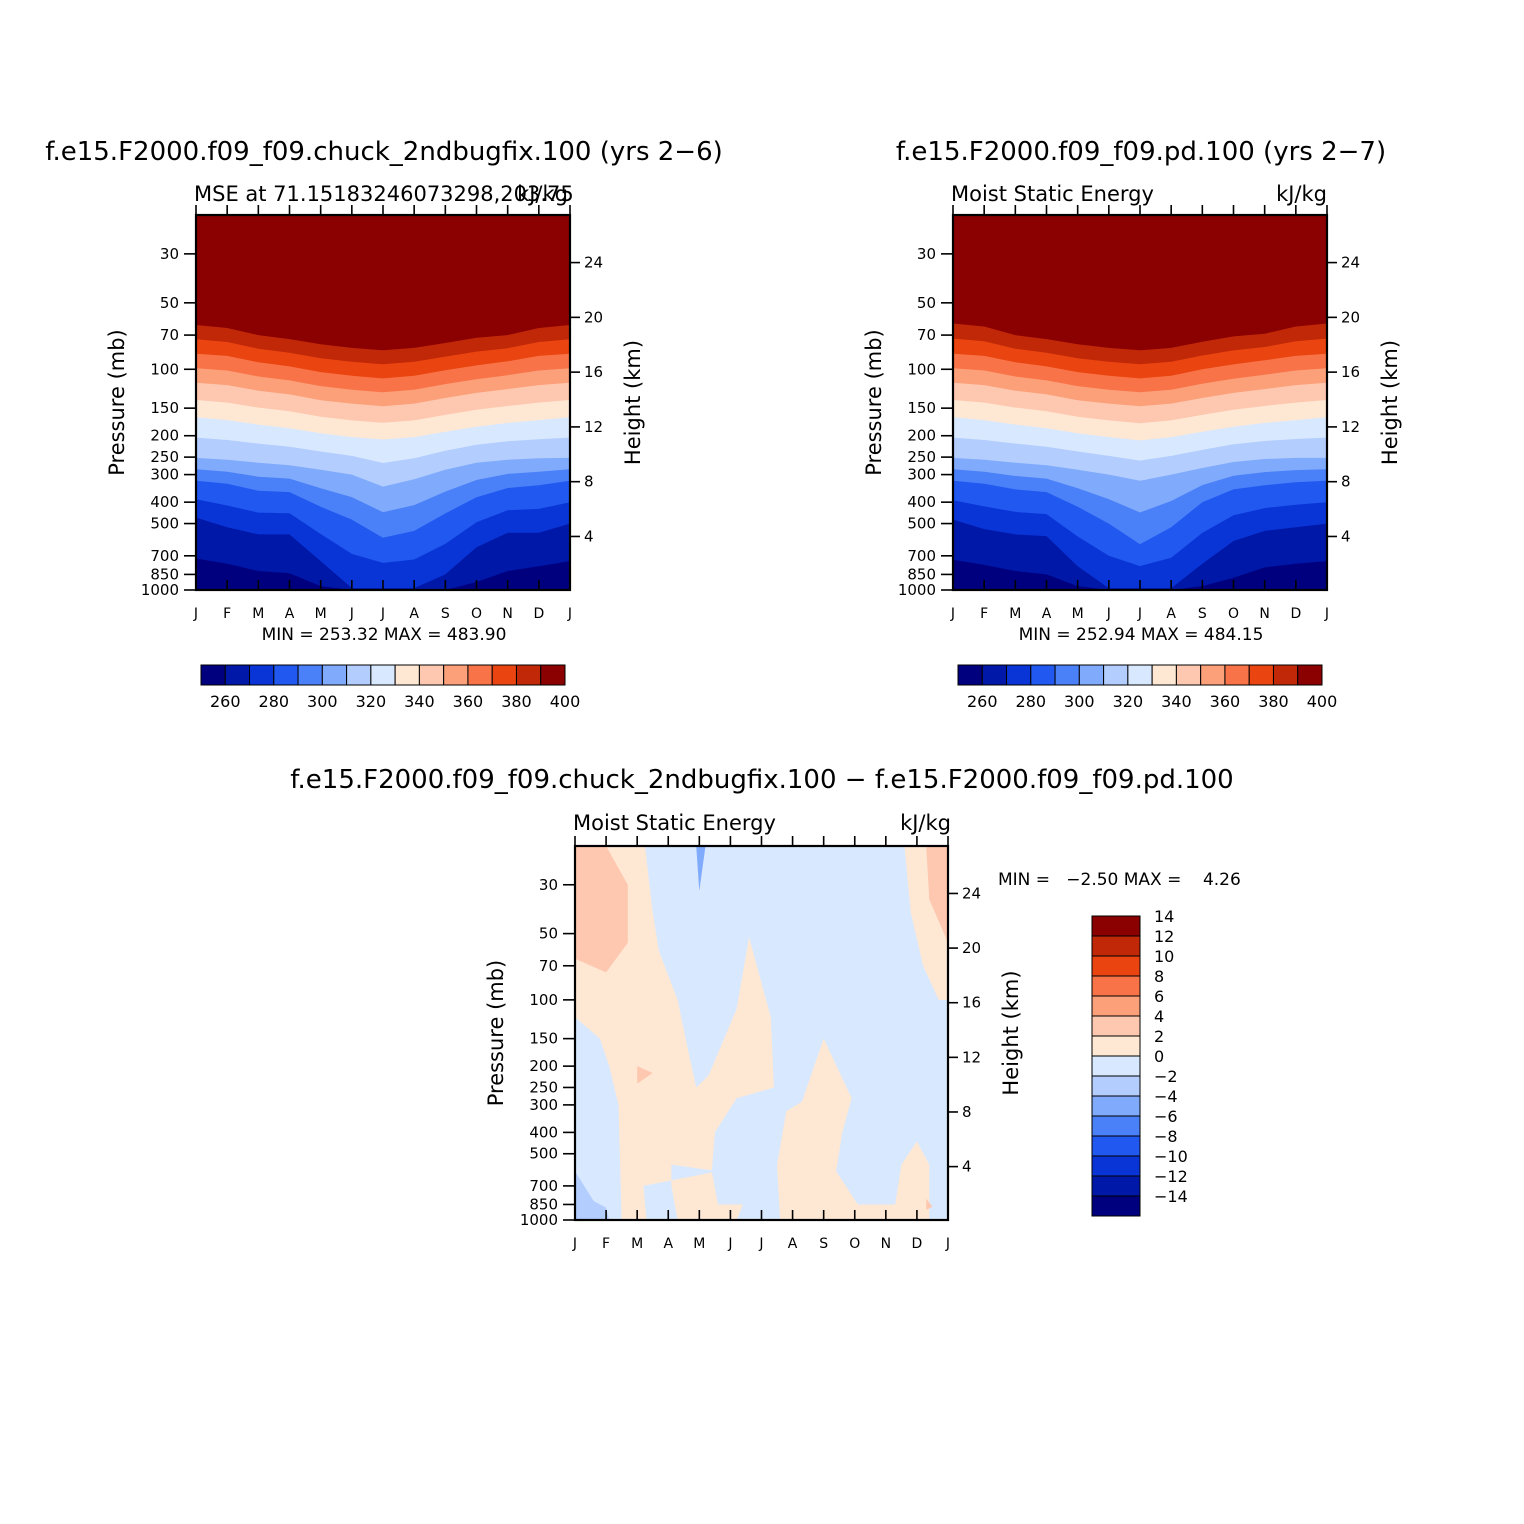 The image size is (1524, 1524). I want to click on panel-units-label: kJ/kg, so click(1301, 194).